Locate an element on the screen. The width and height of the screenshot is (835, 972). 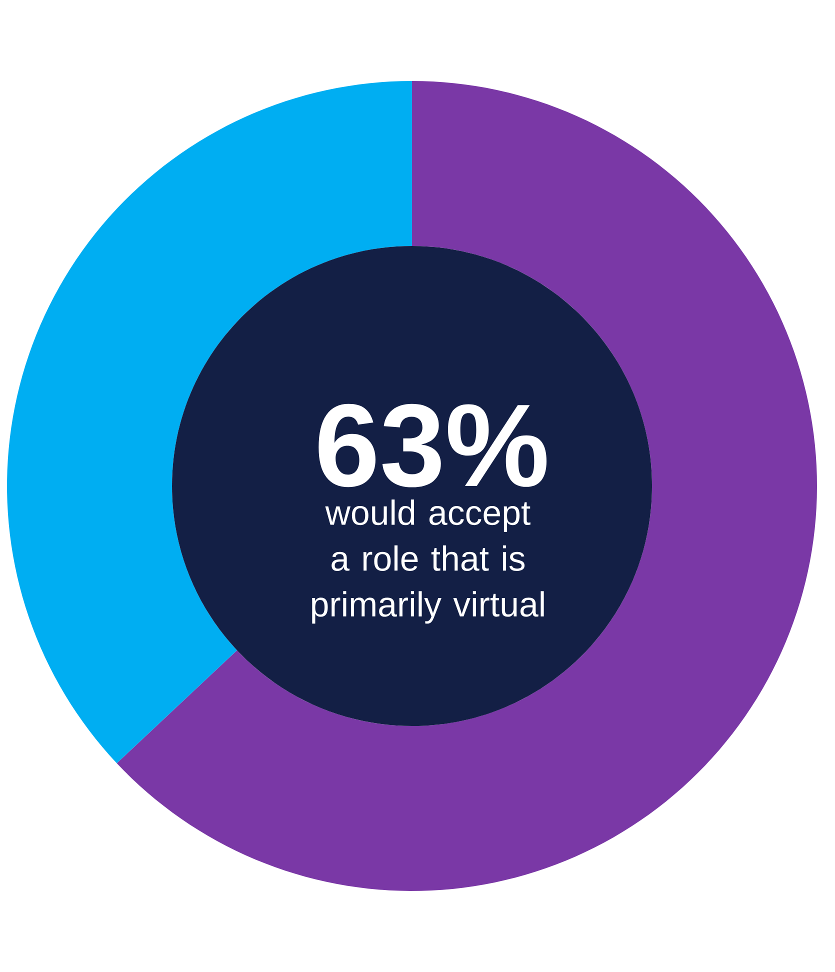
data-label: 63% is located at coordinates (432, 446).